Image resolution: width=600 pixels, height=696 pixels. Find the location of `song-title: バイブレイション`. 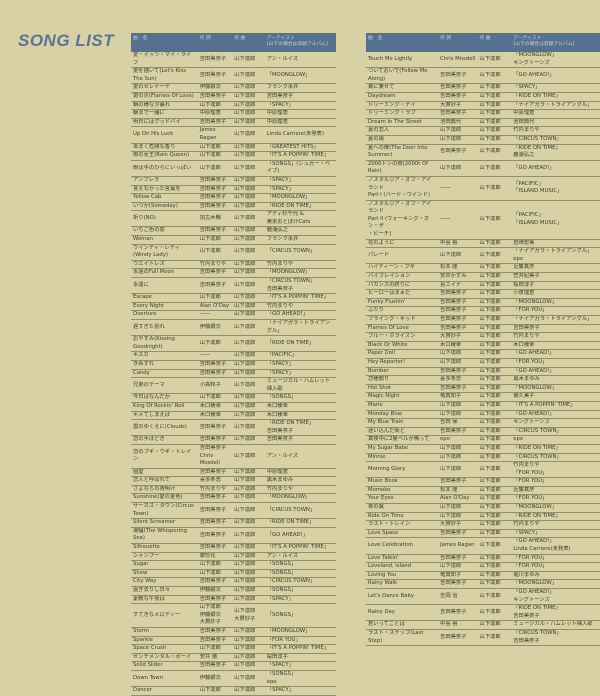

song-title: バイブレイション is located at coordinates (389, 276).